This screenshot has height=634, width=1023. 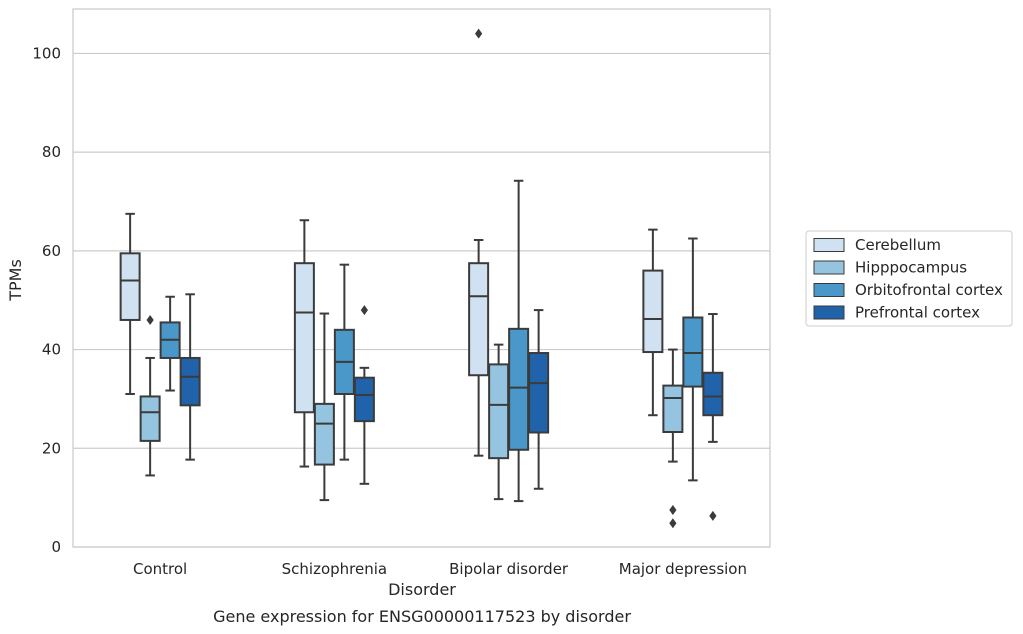 What do you see at coordinates (51, 350) in the screenshot?
I see `y-tick-label: 40` at bounding box center [51, 350].